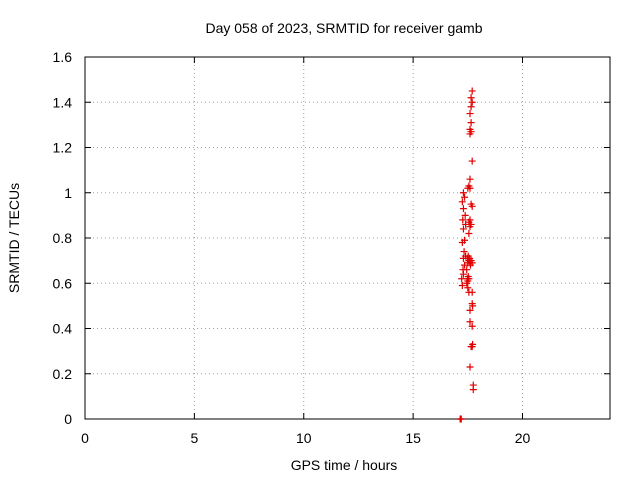 Image resolution: width=640 pixels, height=480 pixels. What do you see at coordinates (413, 438) in the screenshot?
I see `x-tick-label: 15` at bounding box center [413, 438].